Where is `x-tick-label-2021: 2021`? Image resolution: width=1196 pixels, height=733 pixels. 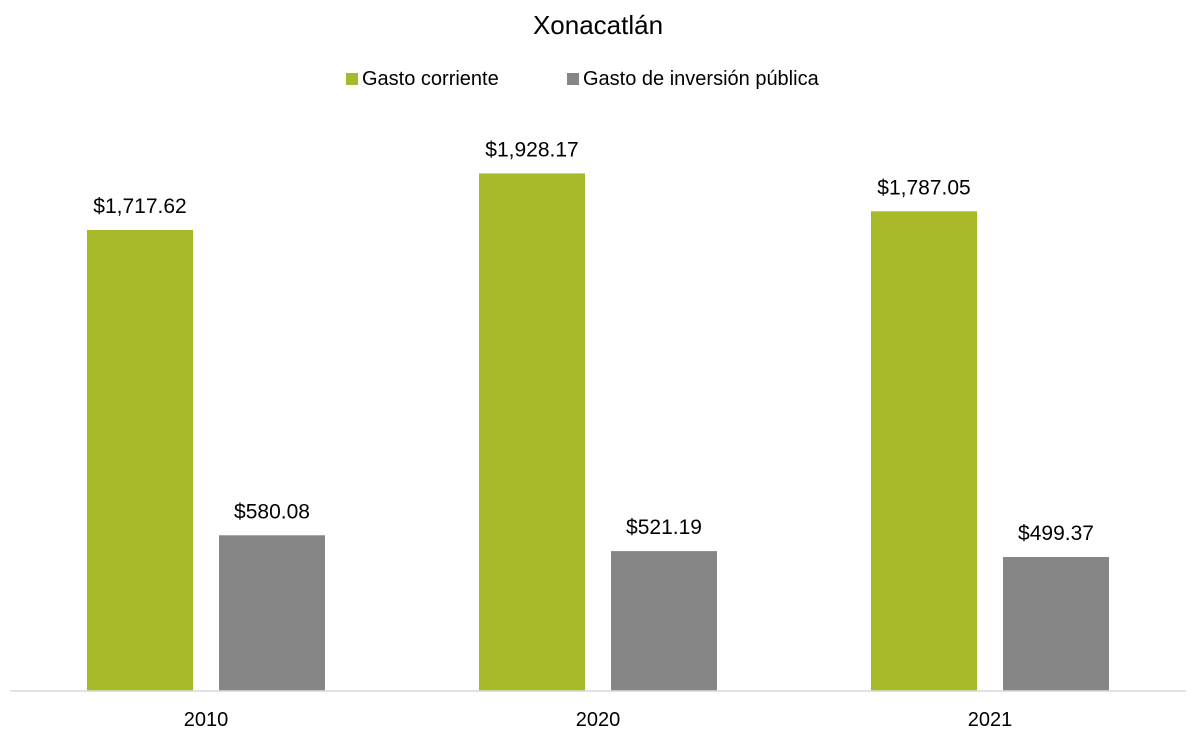 x-tick-label-2021: 2021 is located at coordinates (990, 720).